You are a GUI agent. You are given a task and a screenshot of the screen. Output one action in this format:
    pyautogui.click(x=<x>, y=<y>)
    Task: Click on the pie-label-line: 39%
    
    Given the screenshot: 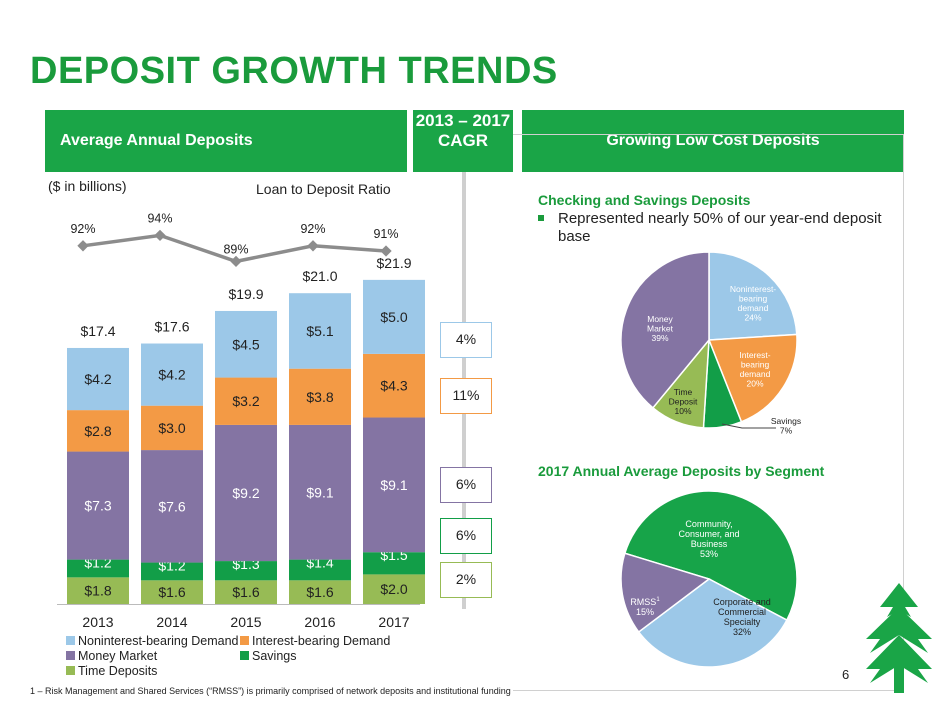 What is the action you would take?
    pyautogui.click(x=659, y=338)
    